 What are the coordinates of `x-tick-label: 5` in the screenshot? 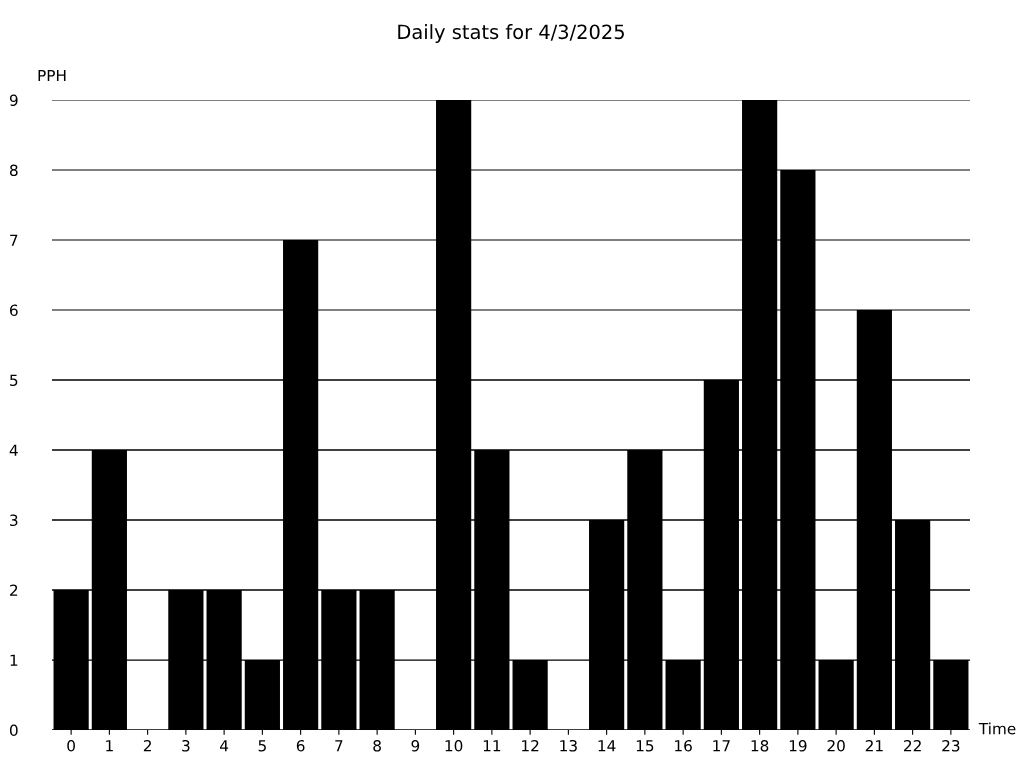 It's located at (262, 746).